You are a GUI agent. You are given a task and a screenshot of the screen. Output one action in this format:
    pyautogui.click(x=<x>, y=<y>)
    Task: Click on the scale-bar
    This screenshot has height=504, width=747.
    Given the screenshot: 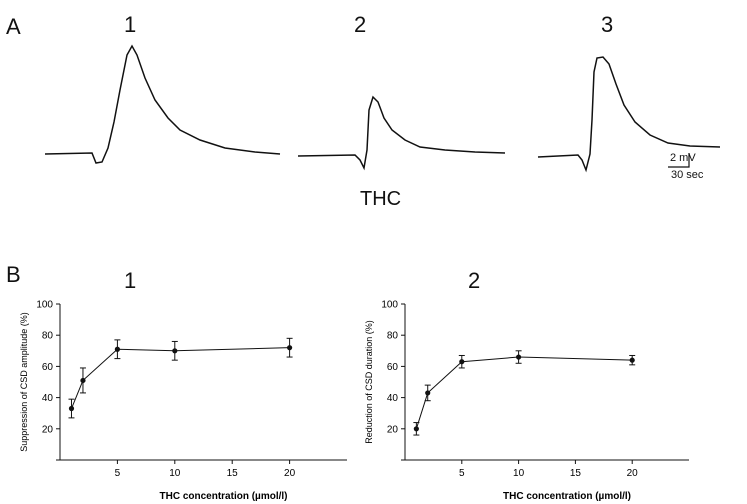 What is the action you would take?
    pyautogui.click(x=679, y=160)
    